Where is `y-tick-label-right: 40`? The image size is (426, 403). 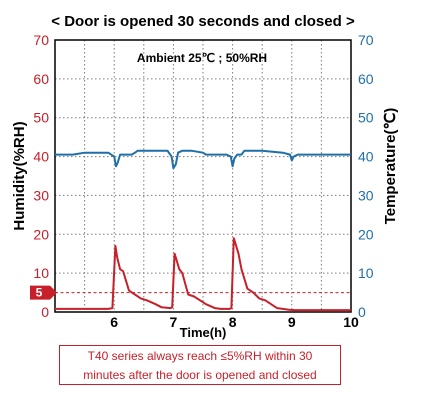
y-tick-label-right: 40 is located at coordinates (366, 157).